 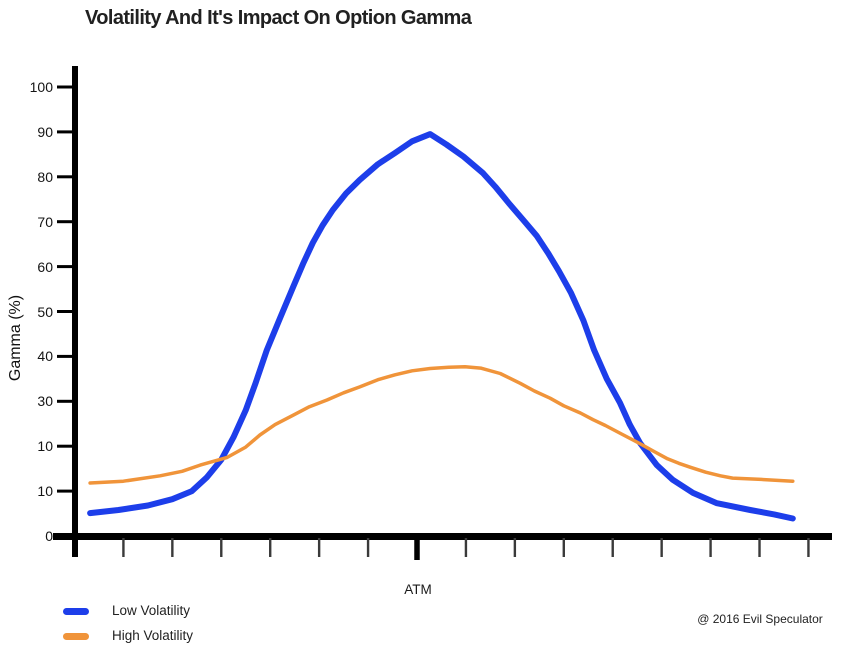 What do you see at coordinates (45, 131) in the screenshot?
I see `y-axis-tick-label: 90` at bounding box center [45, 131].